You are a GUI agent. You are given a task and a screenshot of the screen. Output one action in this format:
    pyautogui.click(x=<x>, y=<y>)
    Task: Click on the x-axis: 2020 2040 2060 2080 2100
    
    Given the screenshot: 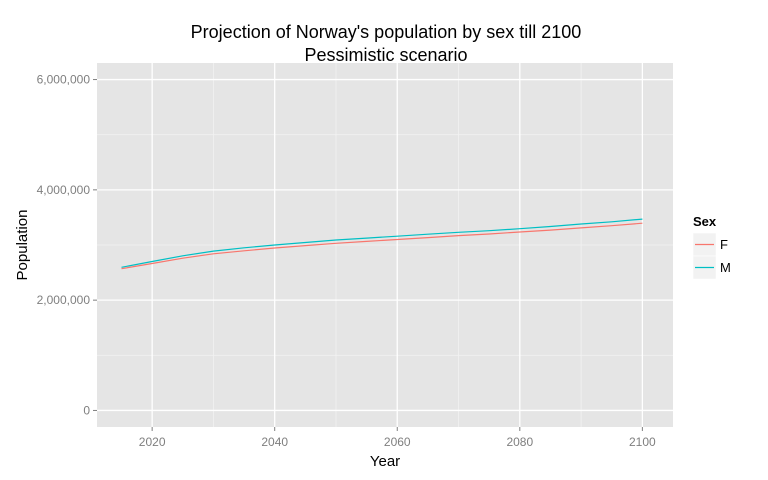 What is the action you would take?
    pyautogui.click(x=397, y=438)
    